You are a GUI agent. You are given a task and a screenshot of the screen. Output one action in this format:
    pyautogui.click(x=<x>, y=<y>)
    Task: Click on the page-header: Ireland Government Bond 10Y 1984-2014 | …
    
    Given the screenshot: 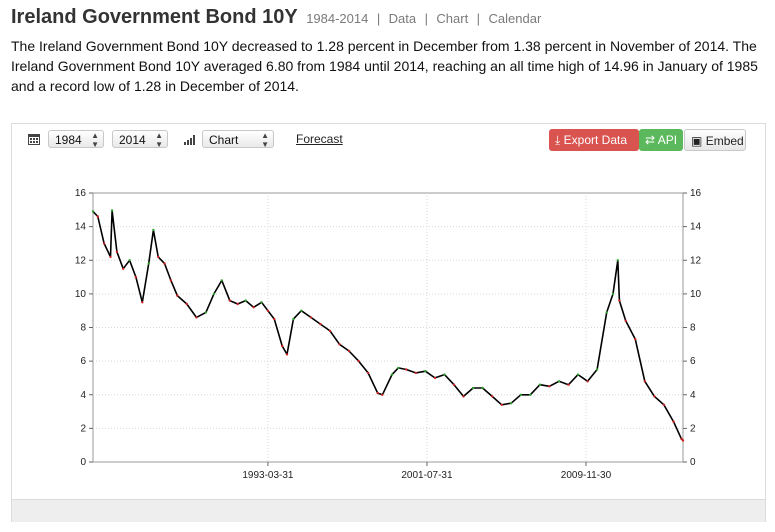 What is the action you would take?
    pyautogui.click(x=276, y=17)
    